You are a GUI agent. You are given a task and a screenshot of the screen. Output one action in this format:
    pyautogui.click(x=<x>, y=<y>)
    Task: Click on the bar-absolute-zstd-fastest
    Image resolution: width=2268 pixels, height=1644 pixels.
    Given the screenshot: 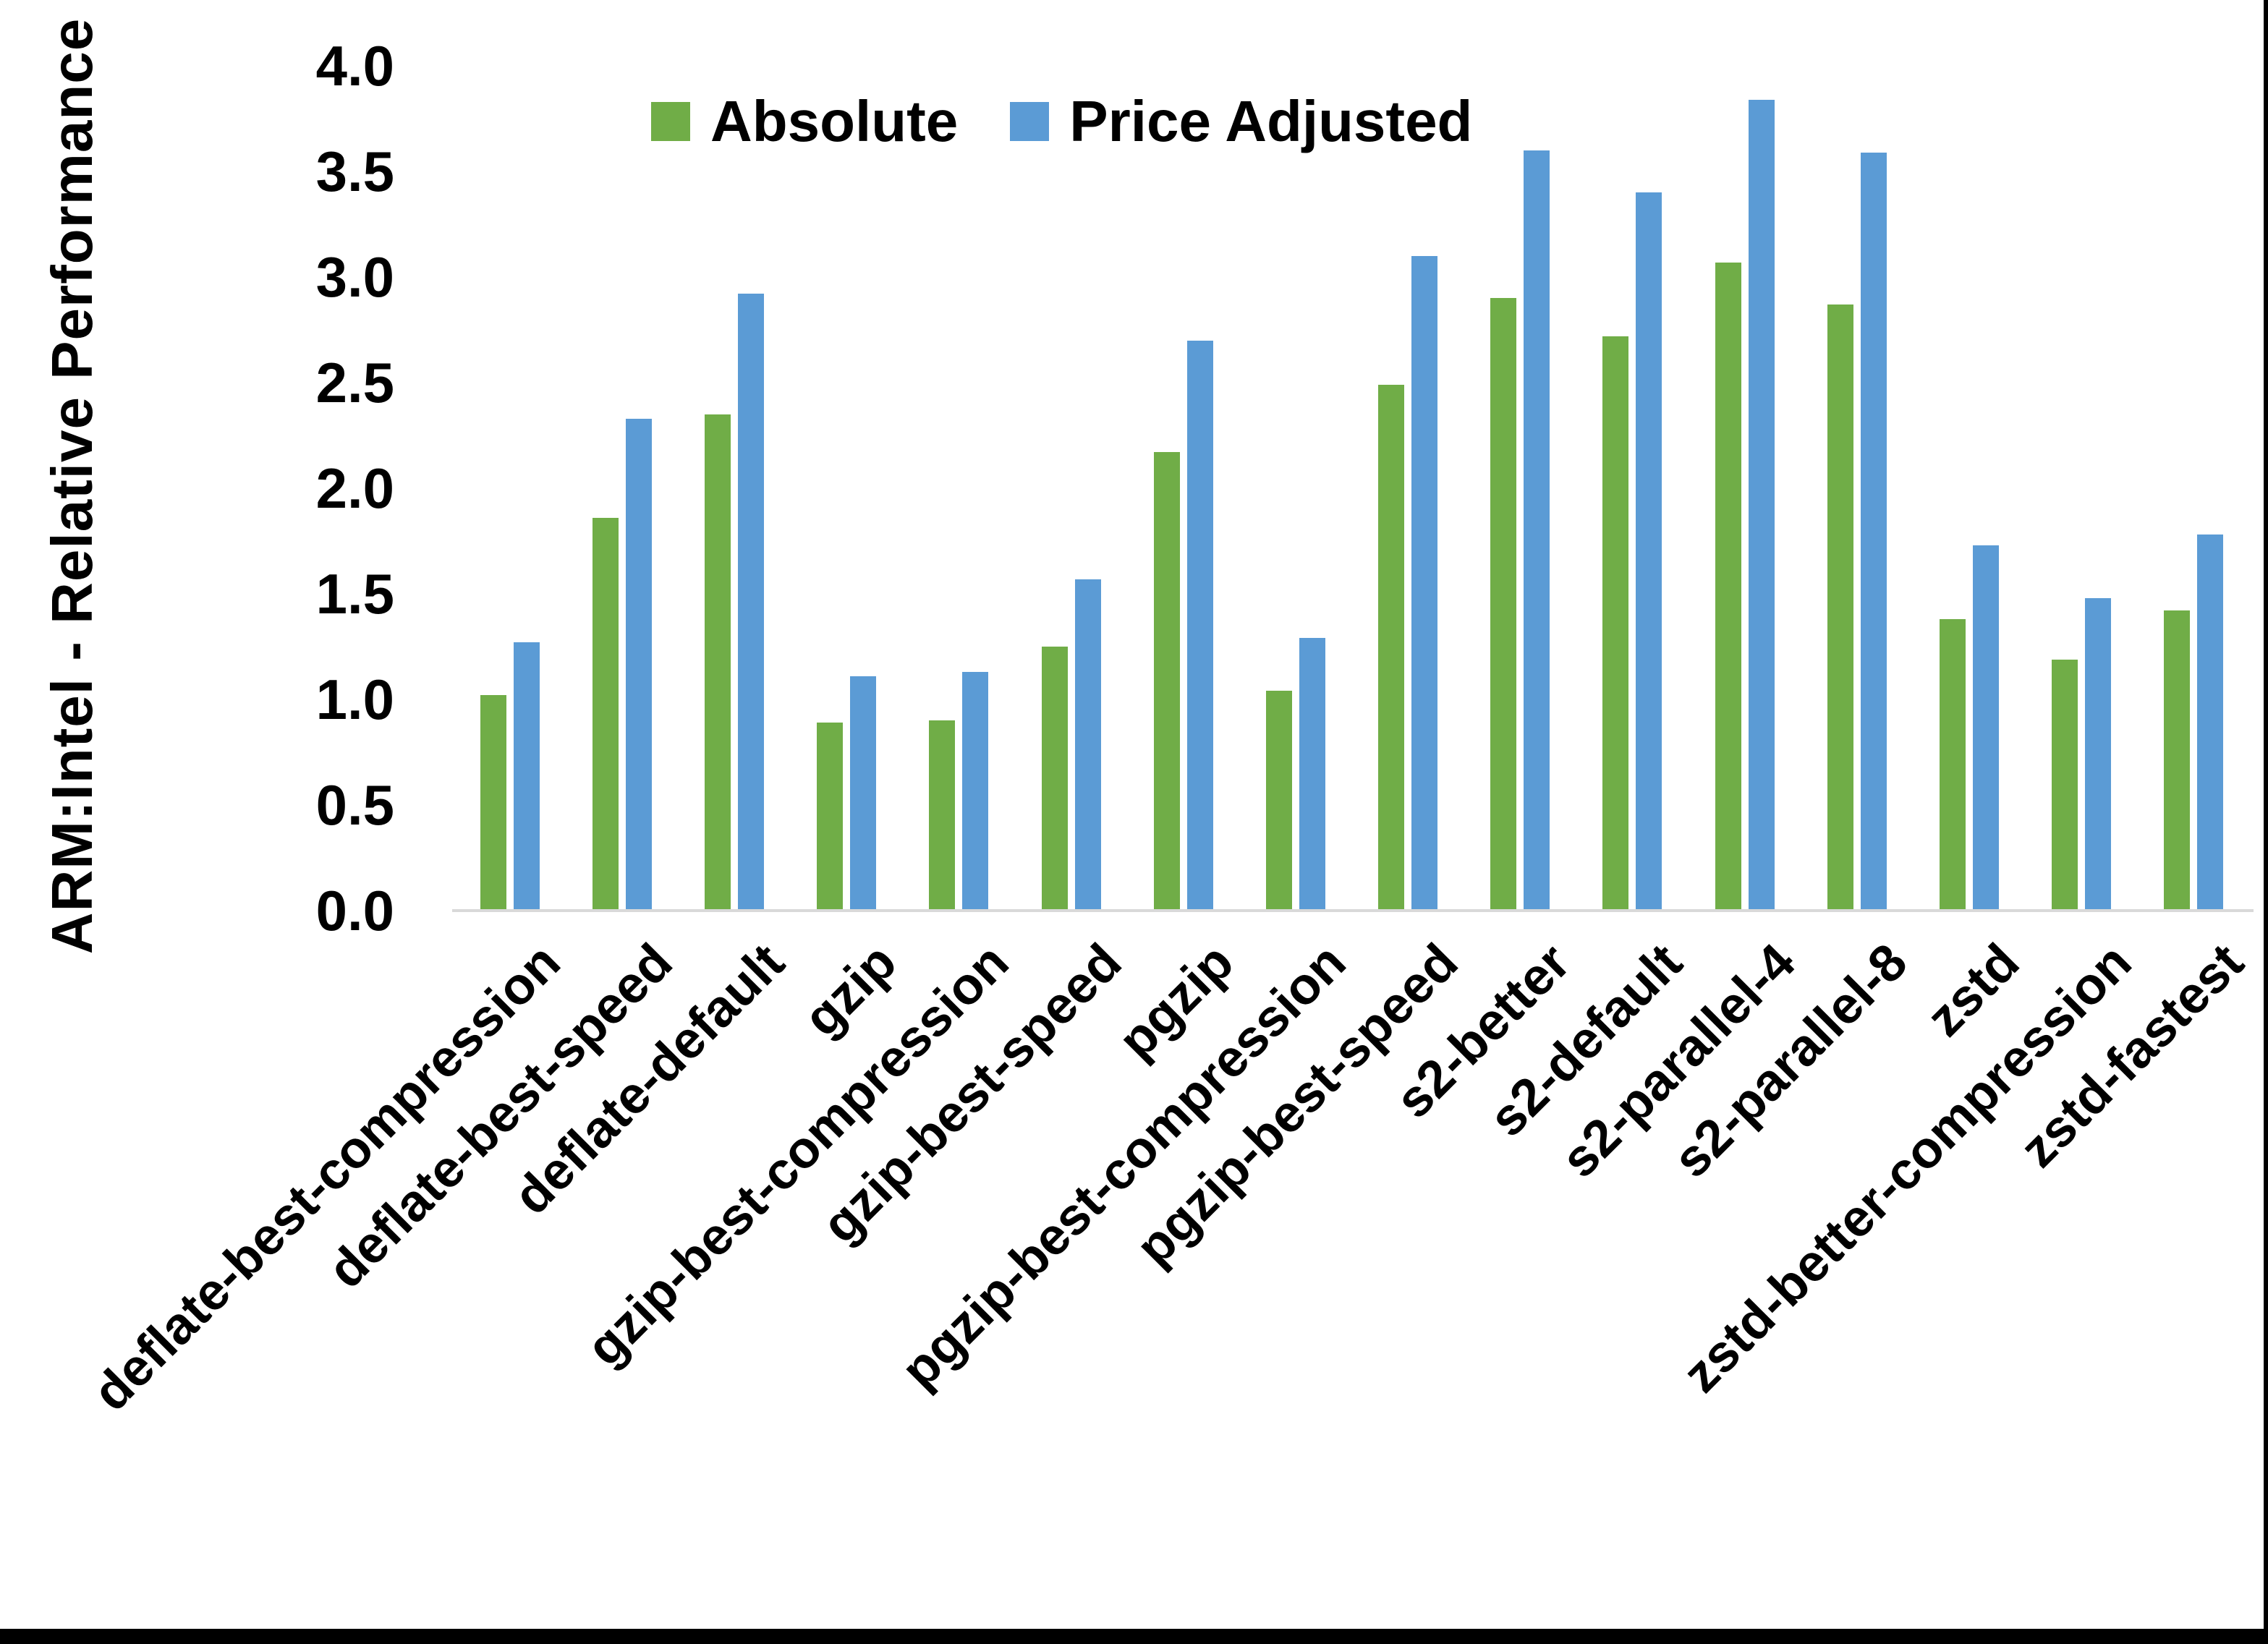 What is the action you would take?
    pyautogui.click(x=2177, y=760)
    